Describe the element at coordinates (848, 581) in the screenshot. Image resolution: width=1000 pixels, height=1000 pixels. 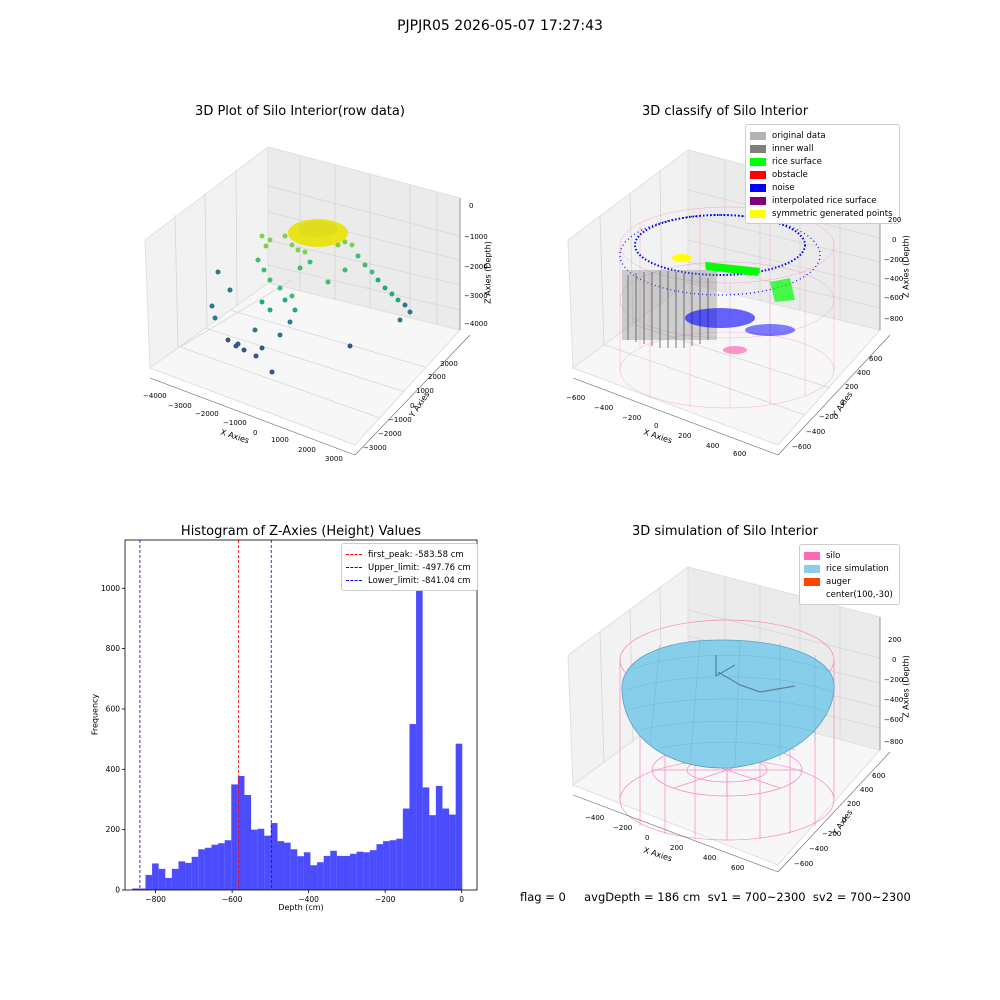
I see `legend-entry-auger: auger` at that location.